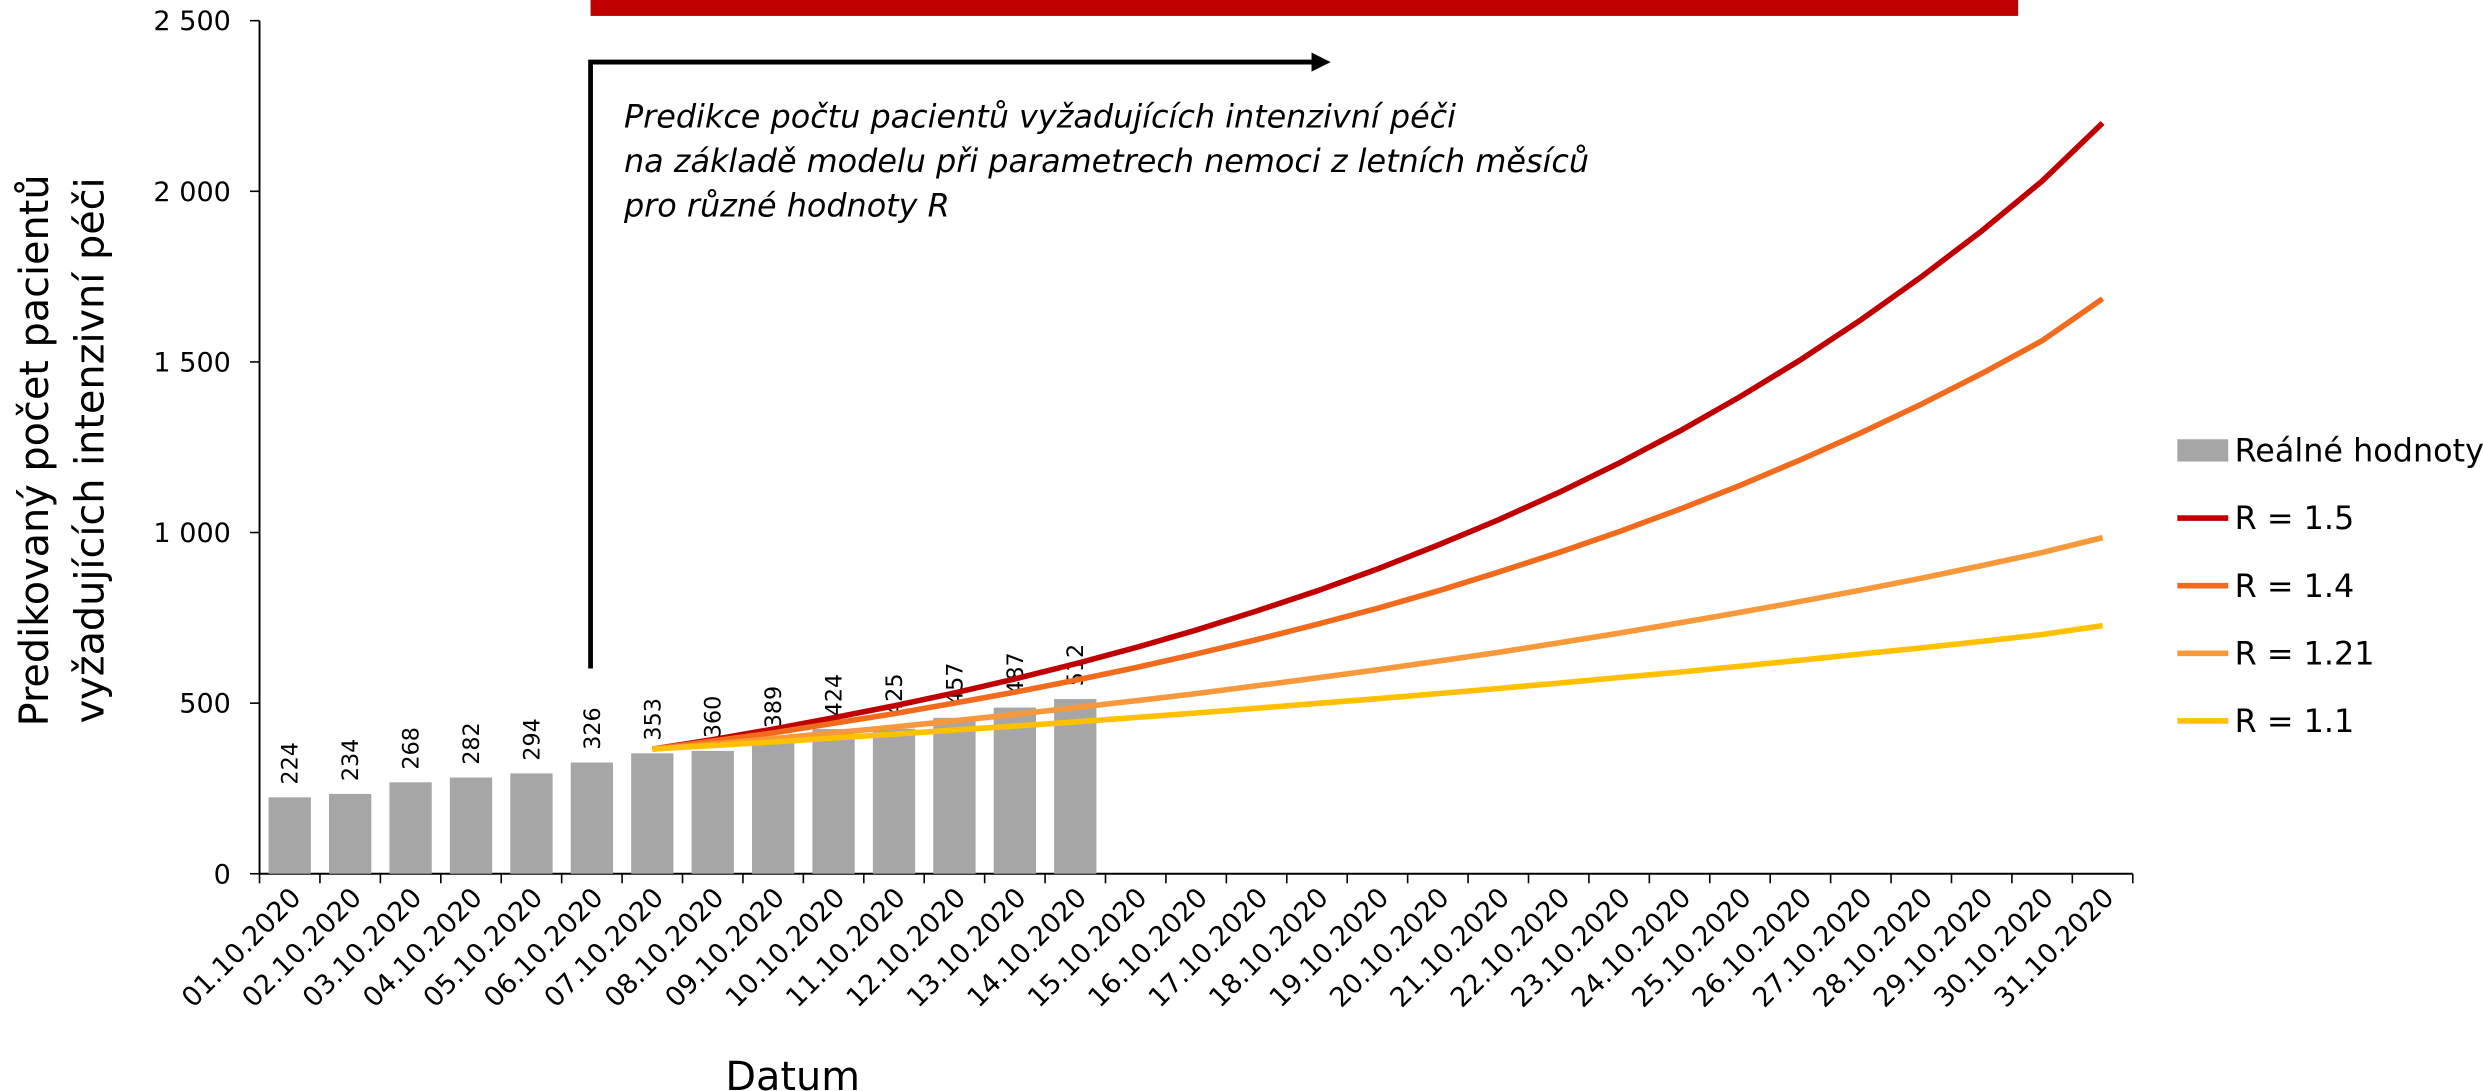  What do you see at coordinates (1321, 62) in the screenshot?
I see `arrow-head` at bounding box center [1321, 62].